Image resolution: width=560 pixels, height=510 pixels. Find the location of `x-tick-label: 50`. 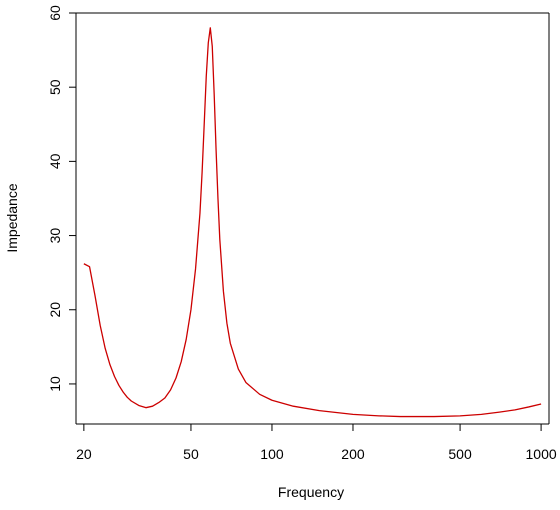

x-tick-label: 50 is located at coordinates (191, 454).